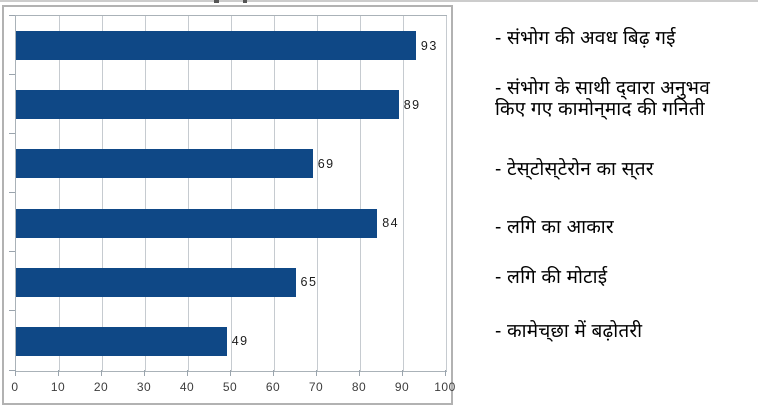 The image size is (758, 410). Describe the element at coordinates (326, 163) in the screenshot. I see `bar-value-label: 69` at that location.